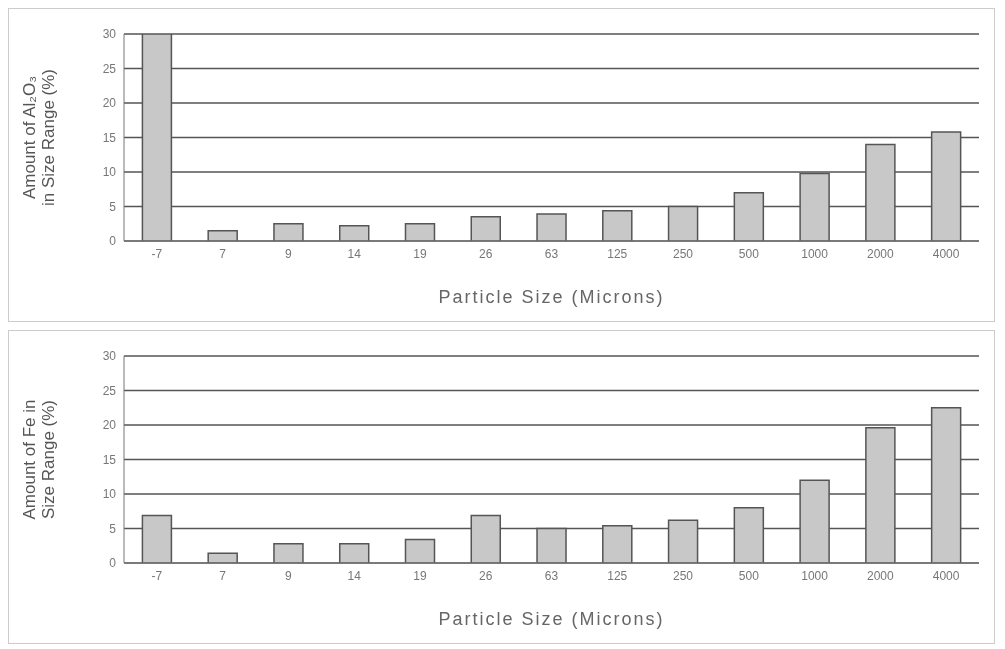 The height and width of the screenshot is (649, 1005). Describe the element at coordinates (39, 137) in the screenshot. I see `y-axis-title: Amount of Al₂O₃ in Size Range (%)` at that location.